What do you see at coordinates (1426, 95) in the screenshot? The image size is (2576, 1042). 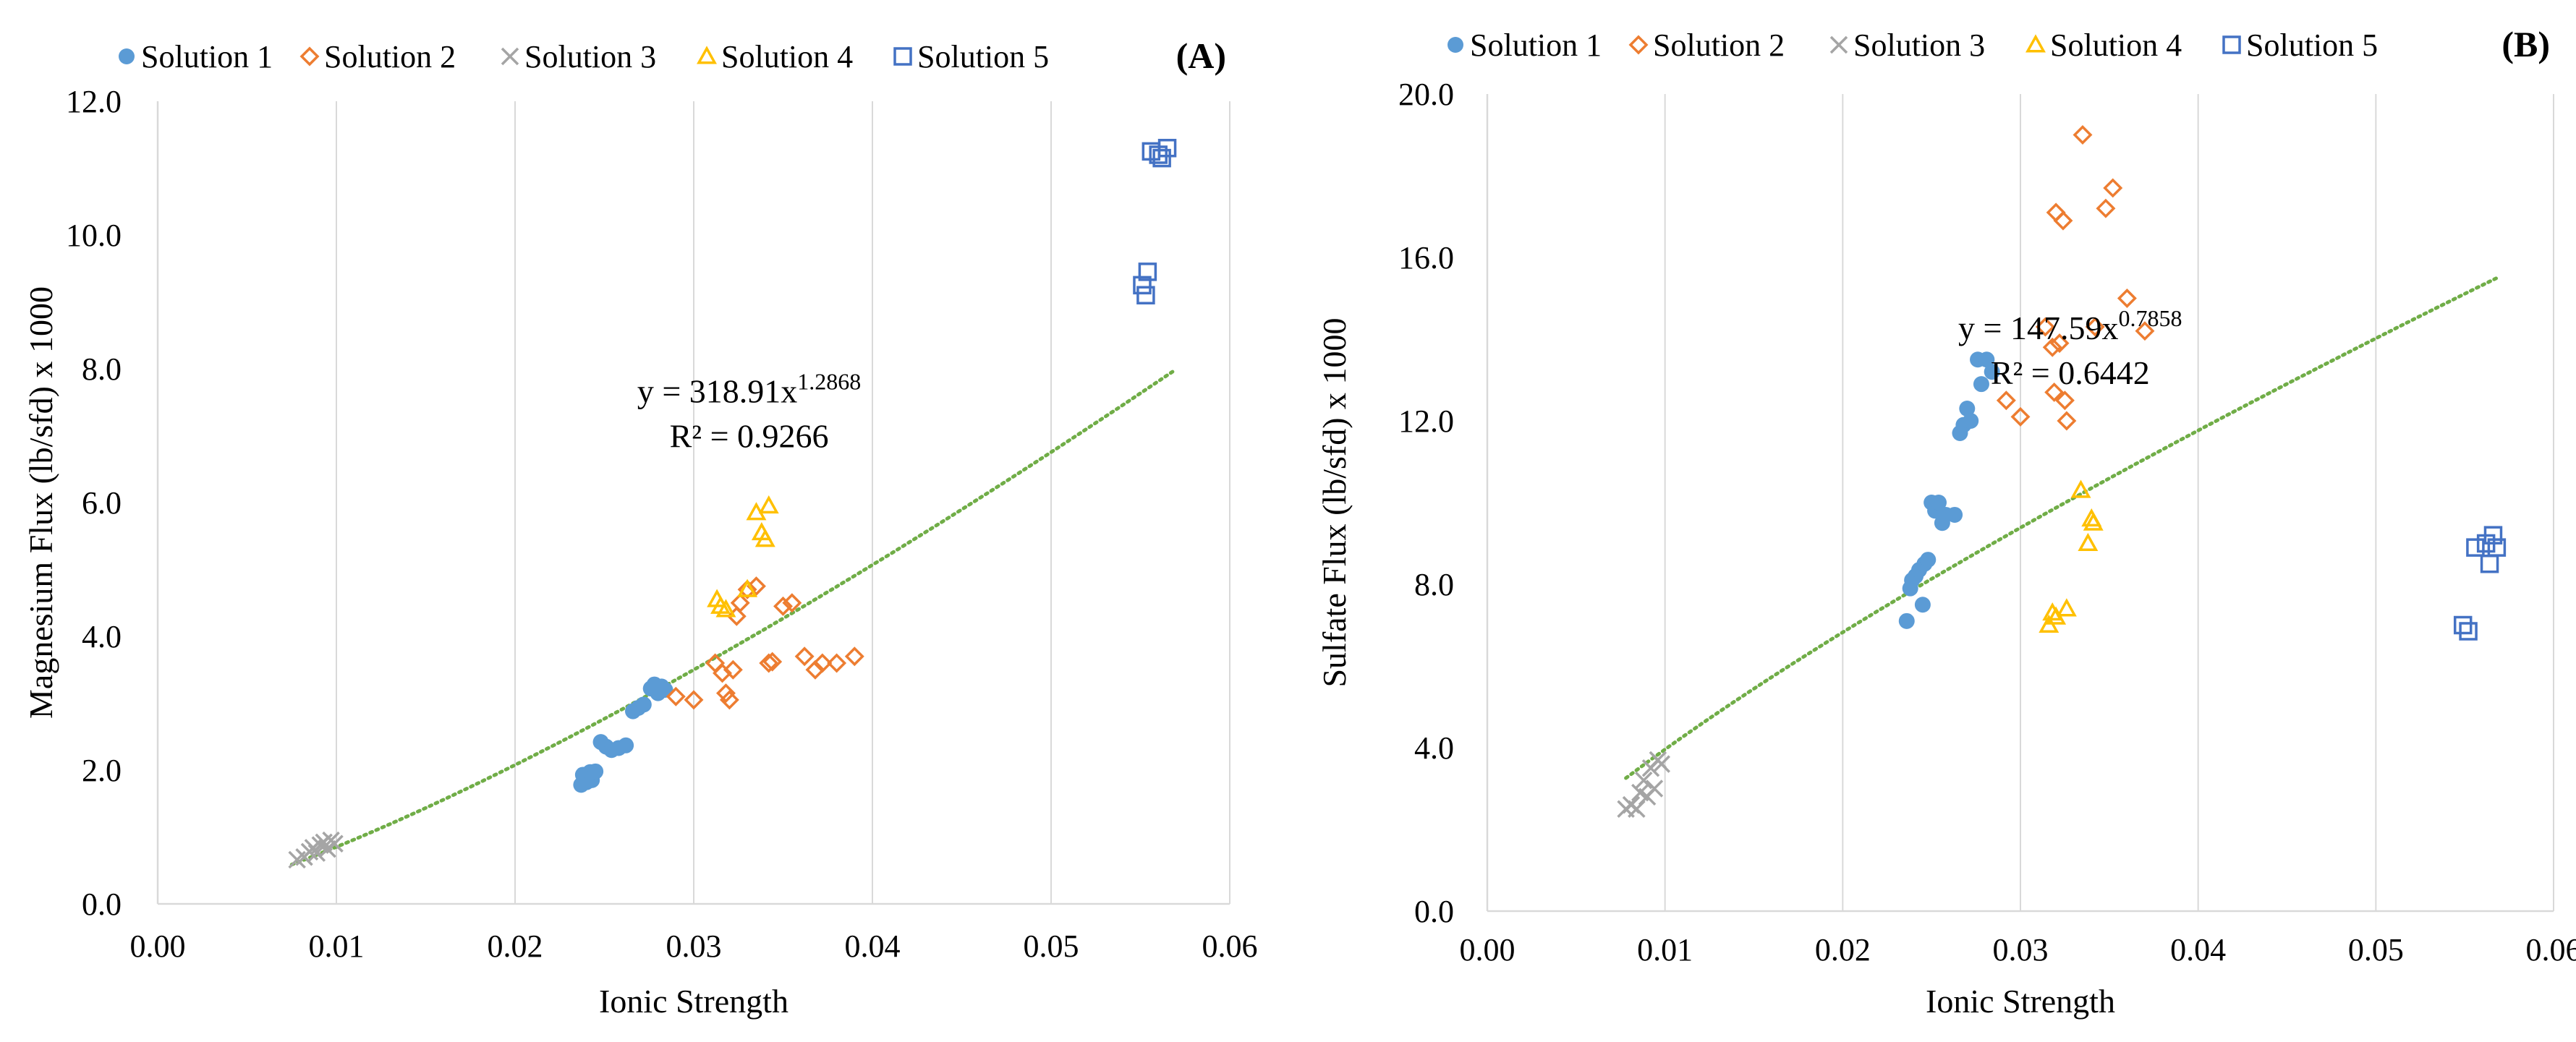 I see `y-tick-label: 20.0` at bounding box center [1426, 95].